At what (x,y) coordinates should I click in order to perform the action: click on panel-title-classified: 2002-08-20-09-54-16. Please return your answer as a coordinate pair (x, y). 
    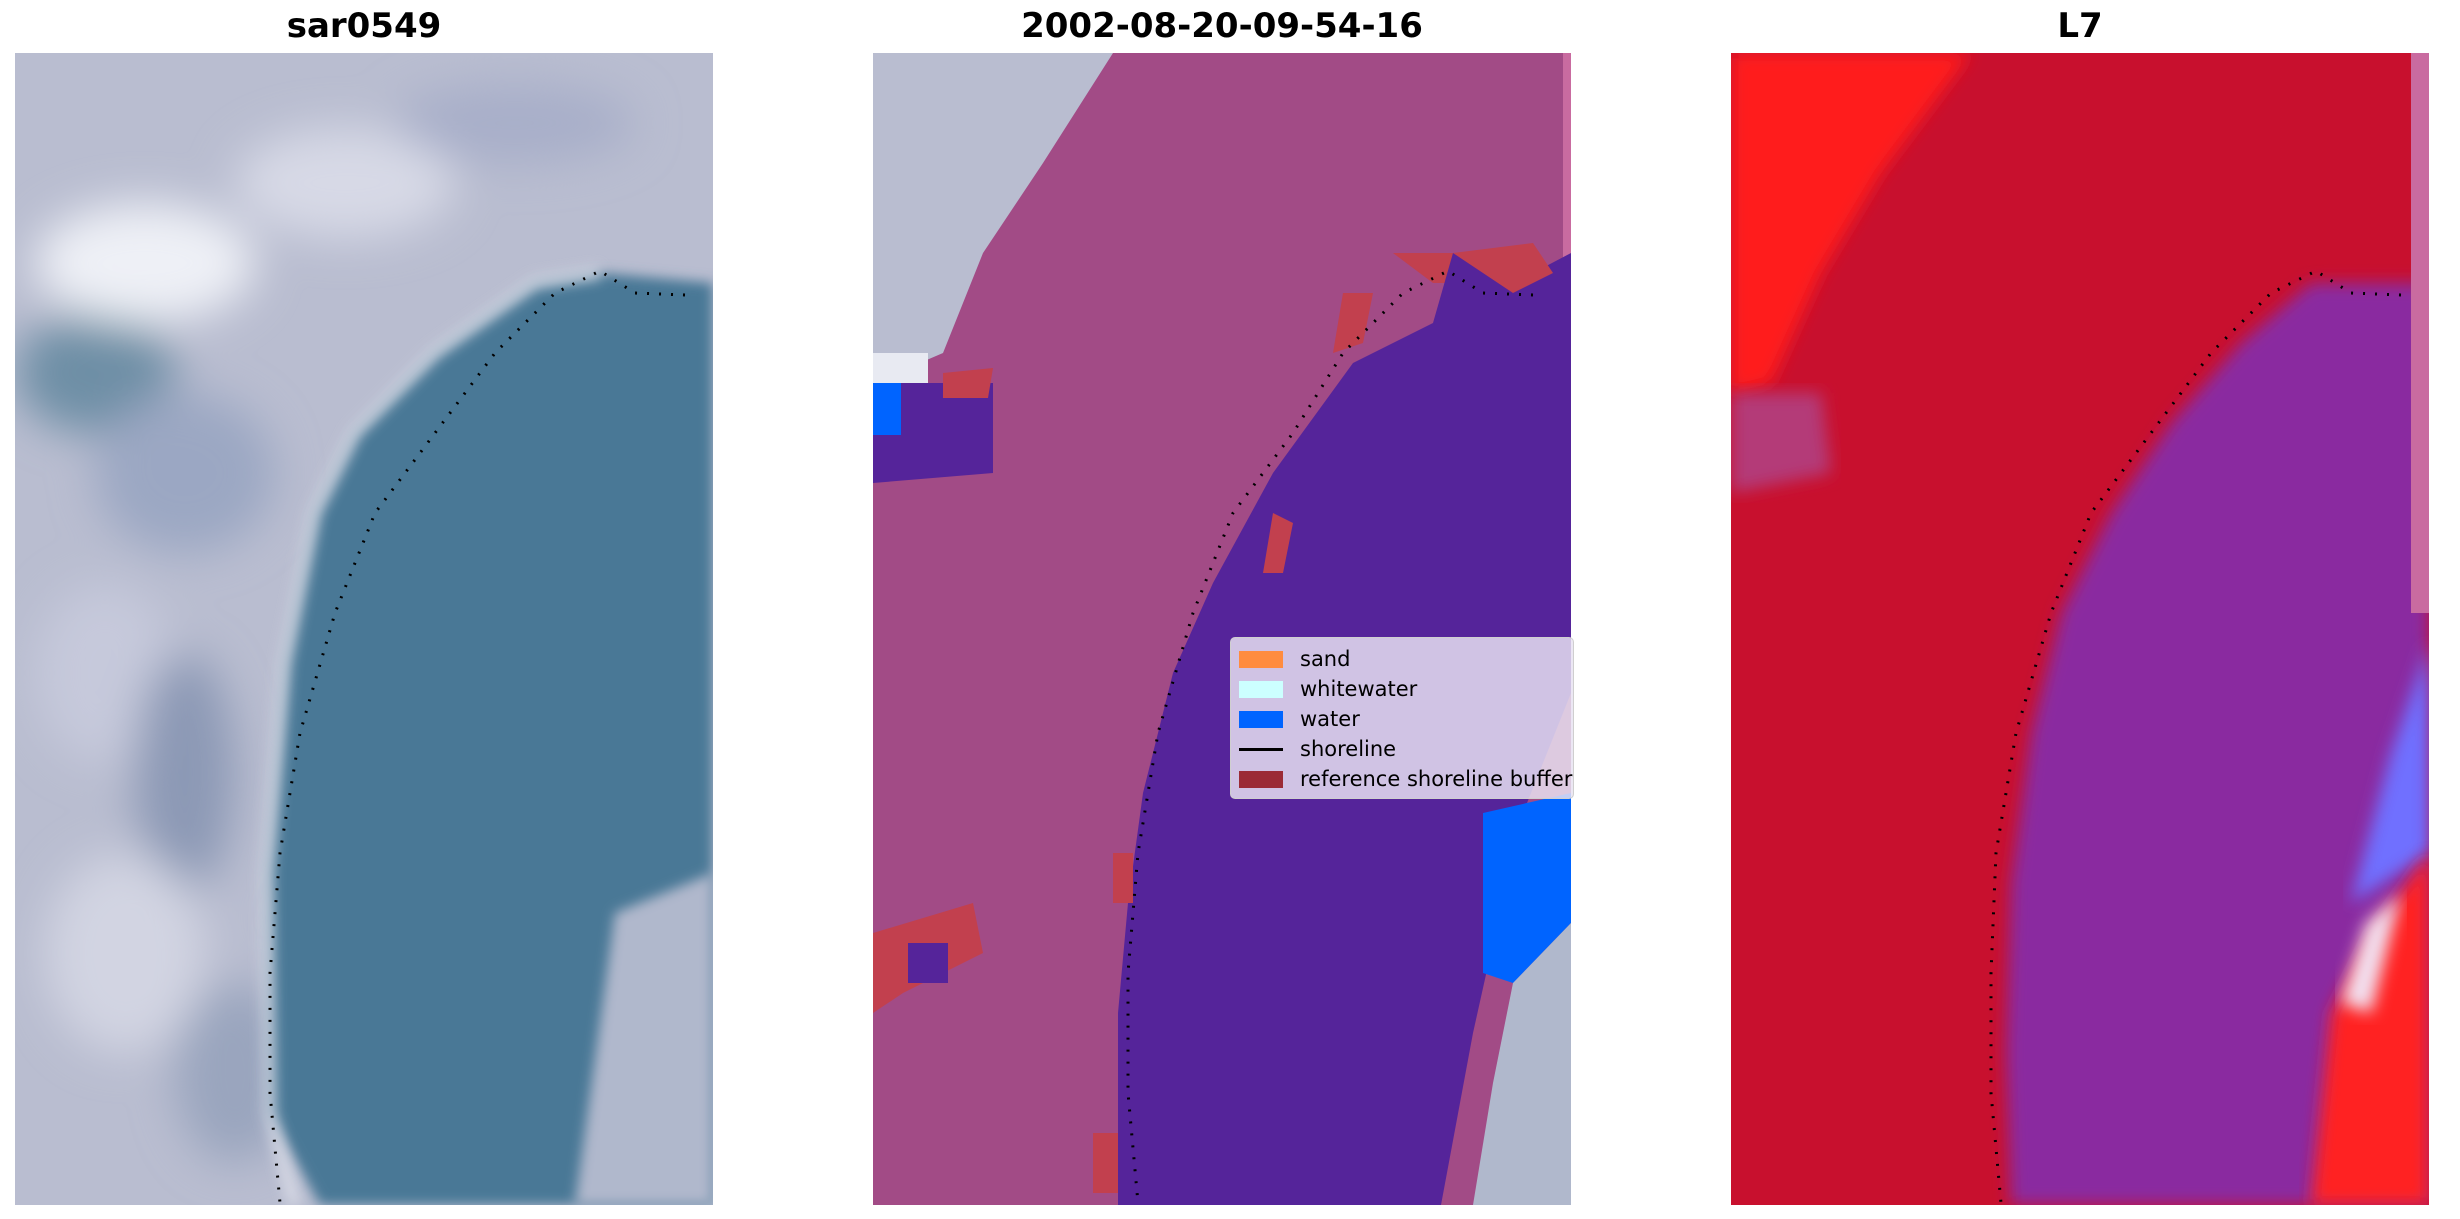
    Looking at the image, I should click on (1222, 26).